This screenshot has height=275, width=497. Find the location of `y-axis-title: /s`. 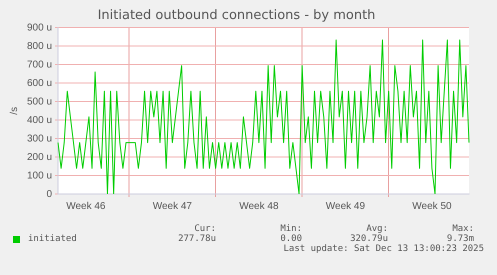

y-axis-title: /s is located at coordinates (14, 110).